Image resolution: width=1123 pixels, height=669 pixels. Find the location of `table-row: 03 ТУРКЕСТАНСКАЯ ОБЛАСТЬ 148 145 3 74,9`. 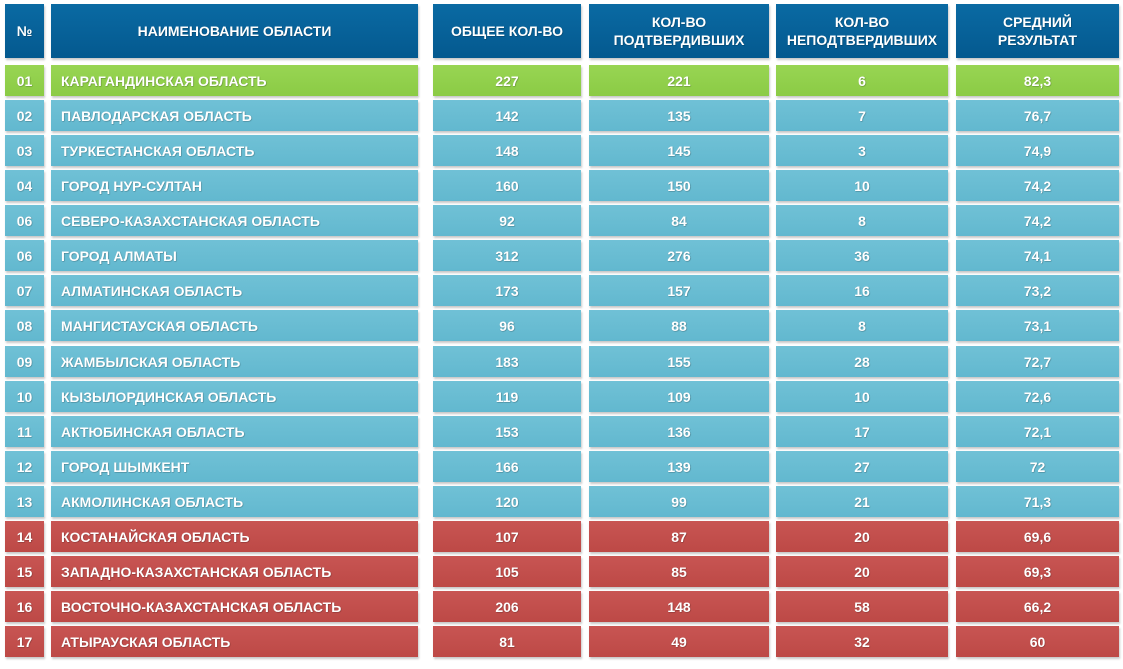

table-row: 03 ТУРКЕСТАНСКАЯ ОБЛАСТЬ 148 145 3 74,9 is located at coordinates (561, 150).